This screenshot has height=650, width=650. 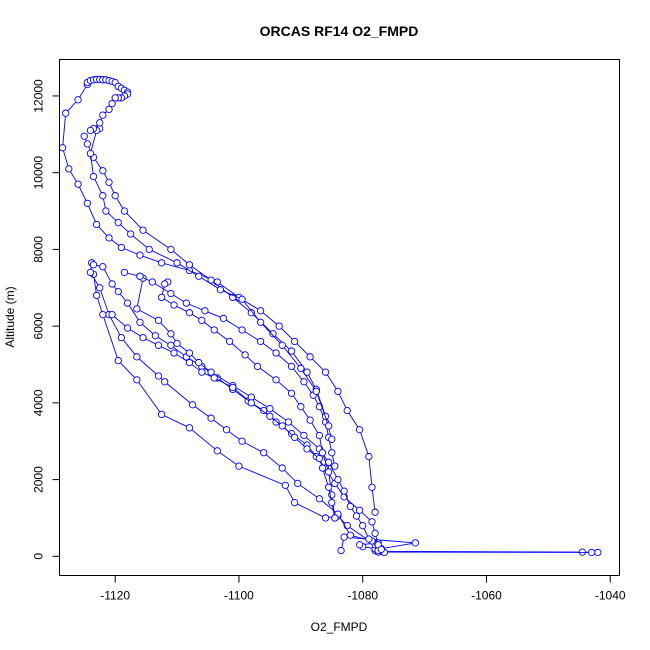 What do you see at coordinates (486, 596) in the screenshot?
I see `x-tick-label: -1060` at bounding box center [486, 596].